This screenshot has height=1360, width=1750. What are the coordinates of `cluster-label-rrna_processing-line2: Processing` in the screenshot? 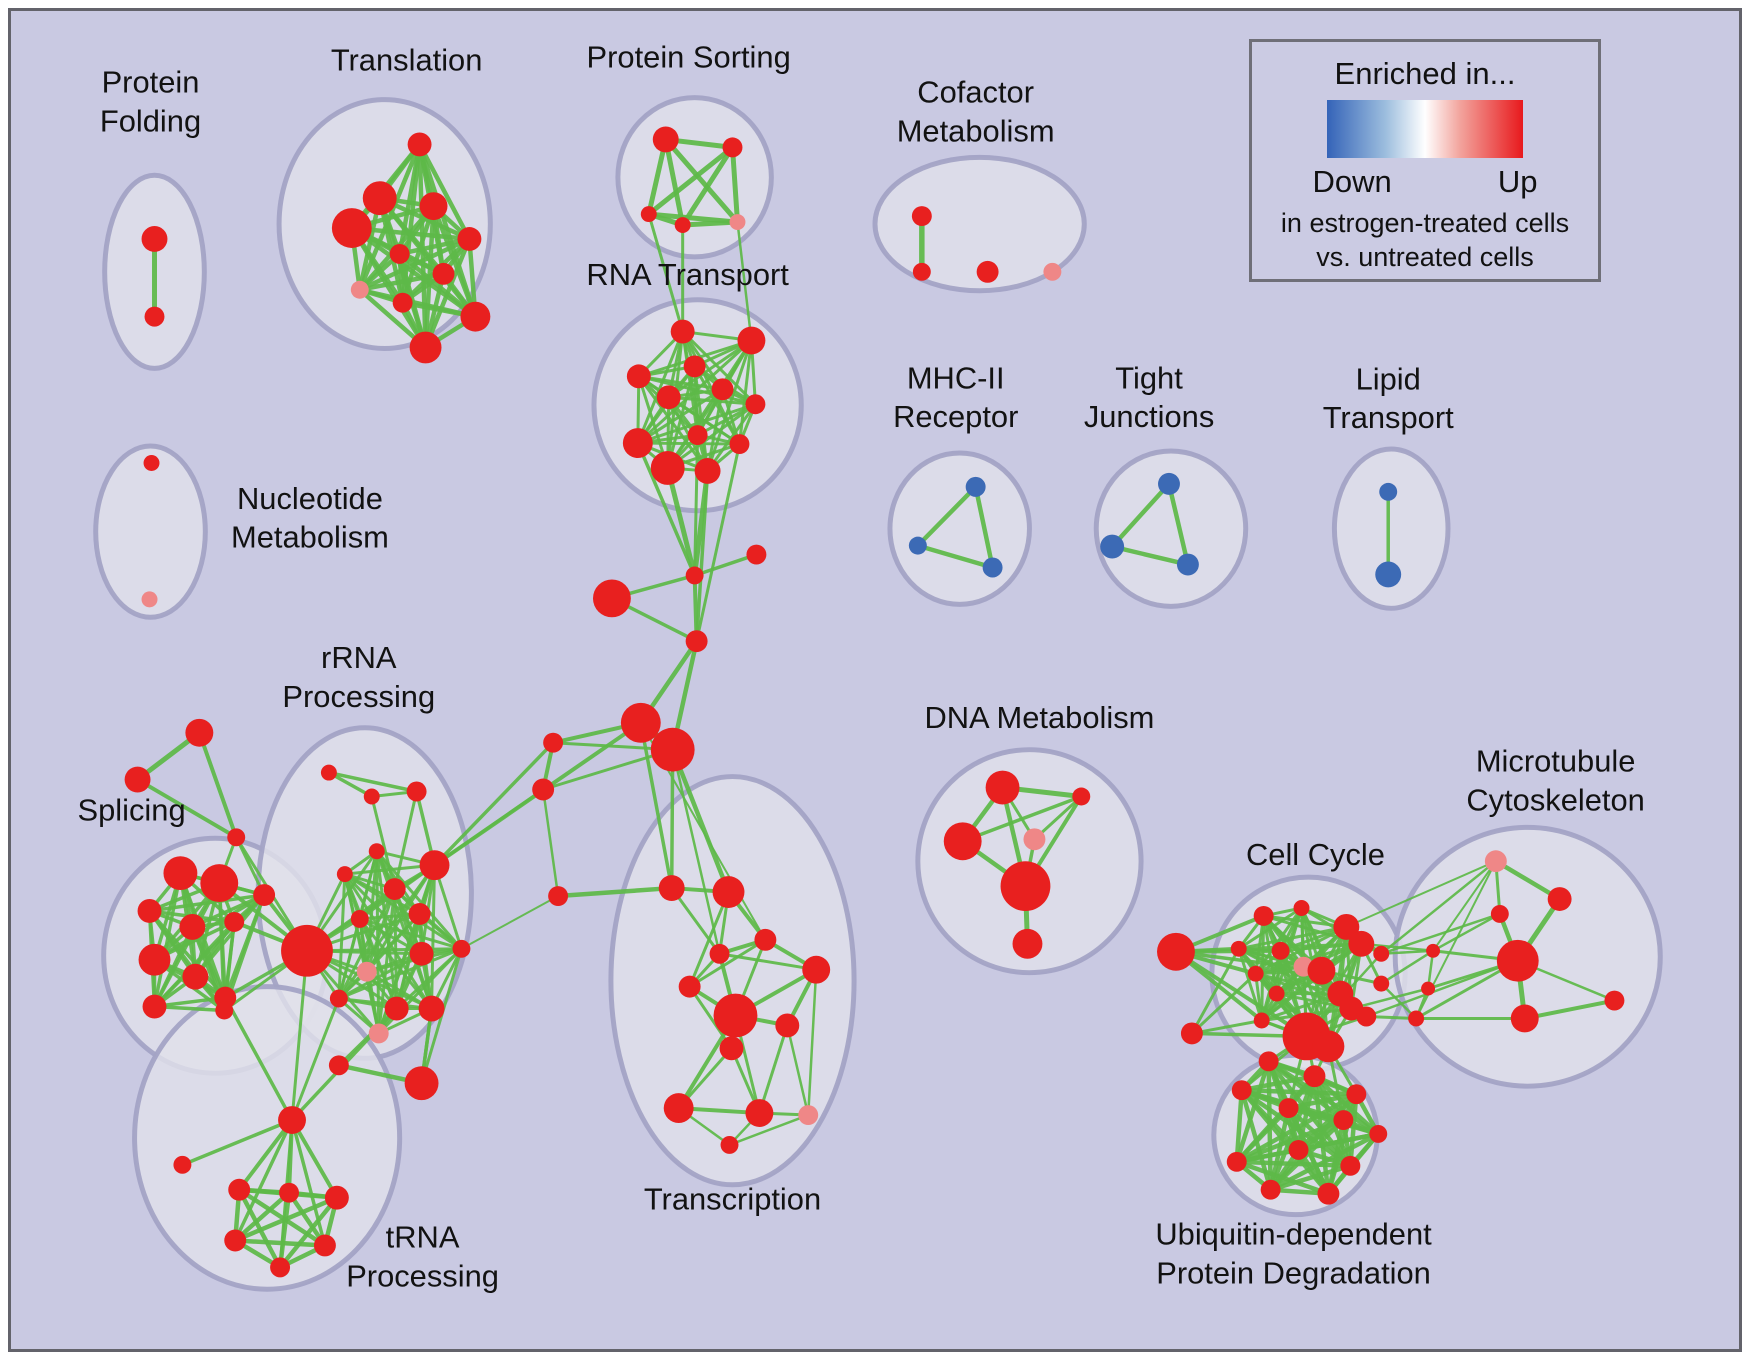 It's located at (358, 696).